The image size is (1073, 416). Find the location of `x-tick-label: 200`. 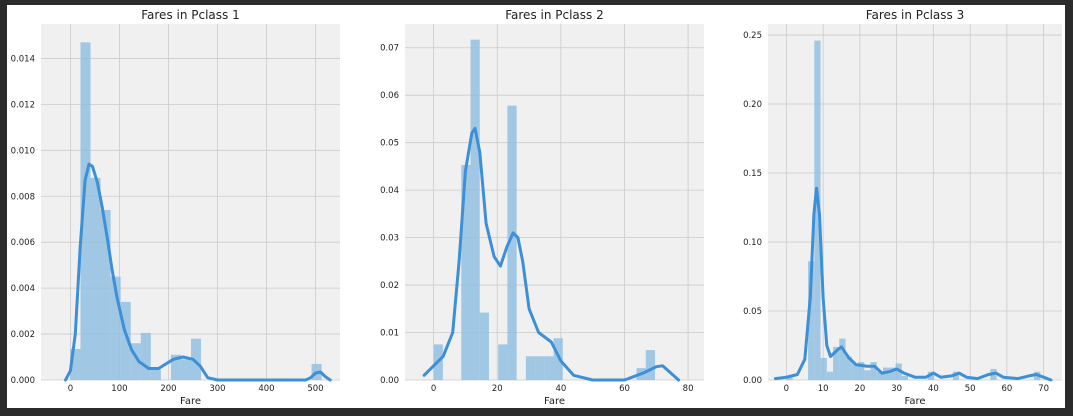

x-tick-label: 200 is located at coordinates (168, 389).